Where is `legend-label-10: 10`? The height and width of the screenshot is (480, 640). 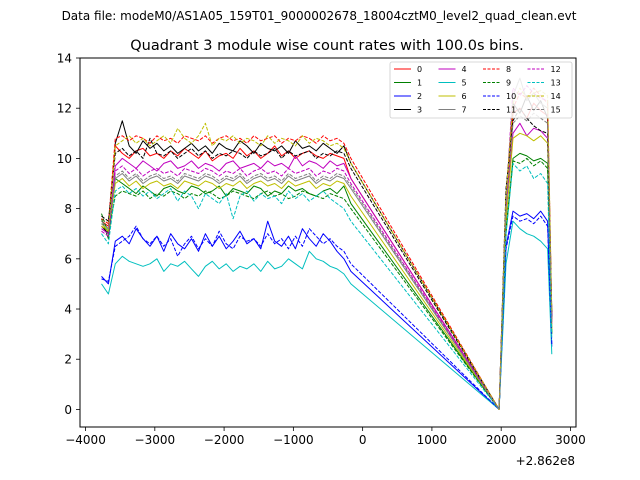
legend-label-10: 10 is located at coordinates (511, 96).